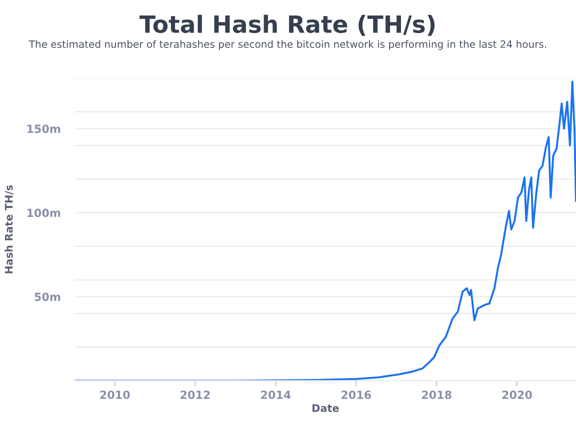 This screenshot has width=576, height=423. Describe the element at coordinates (115, 395) in the screenshot. I see `x-tick-label: 2010` at that location.